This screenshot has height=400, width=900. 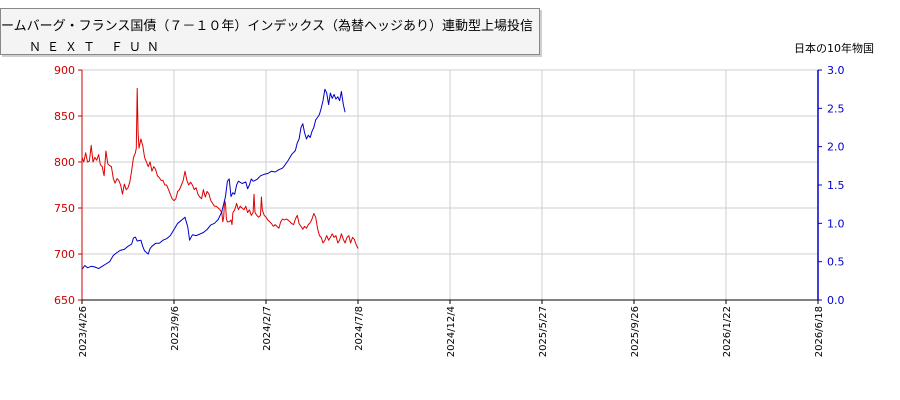 I want to click on yield-series-line, so click(x=213, y=179).